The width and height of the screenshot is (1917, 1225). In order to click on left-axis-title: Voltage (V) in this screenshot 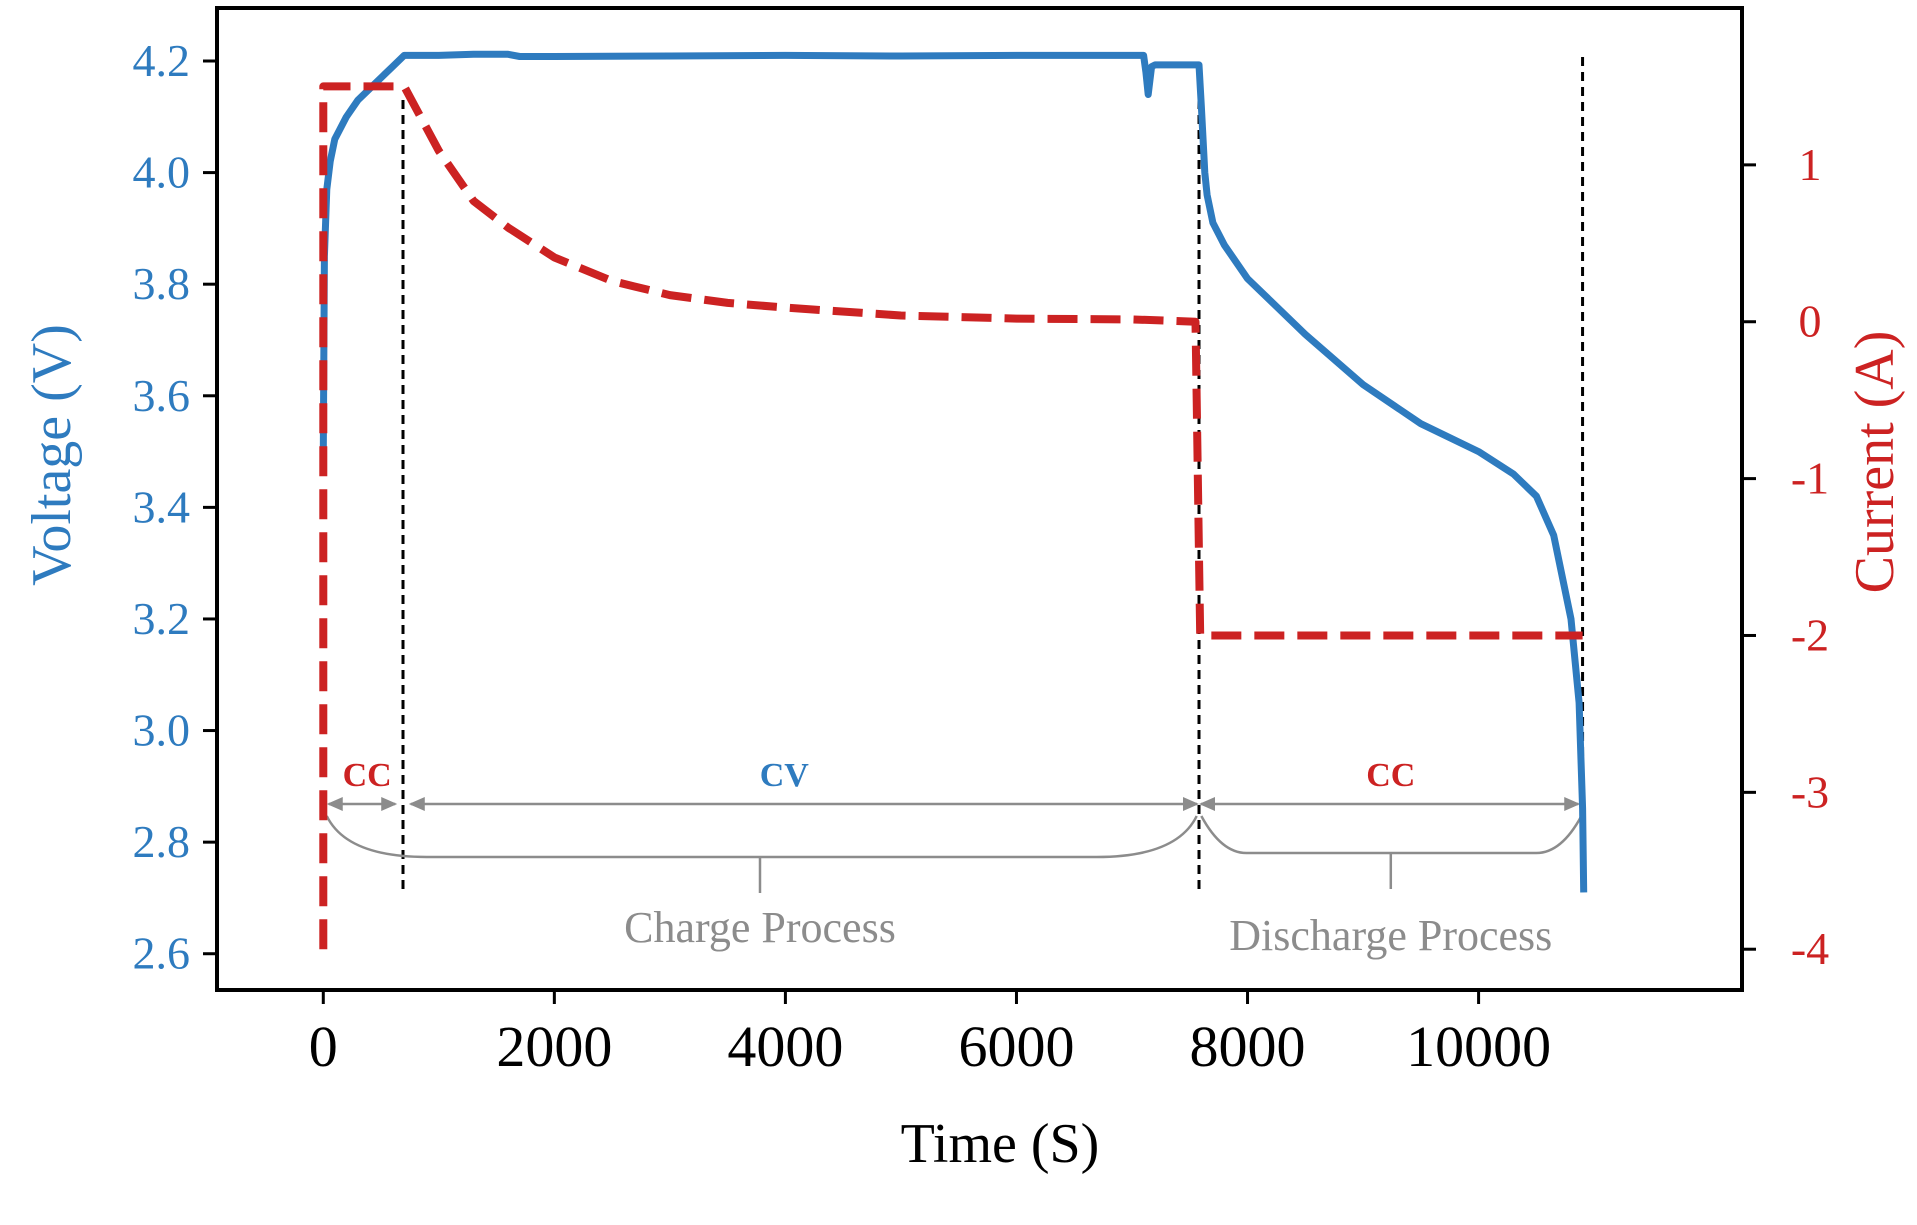, I will do `click(52, 455)`.